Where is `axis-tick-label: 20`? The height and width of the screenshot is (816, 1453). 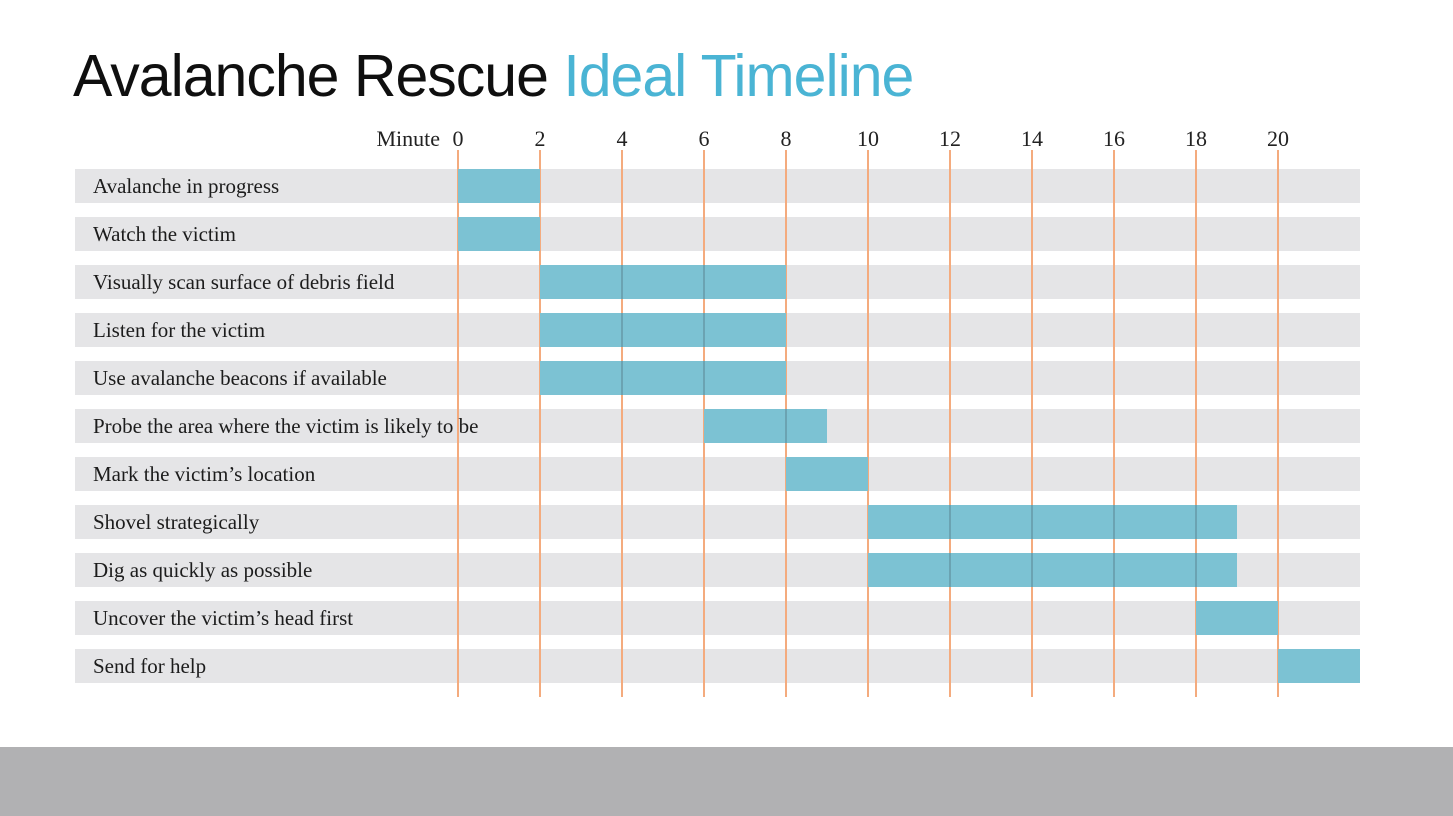 axis-tick-label: 20 is located at coordinates (1278, 138).